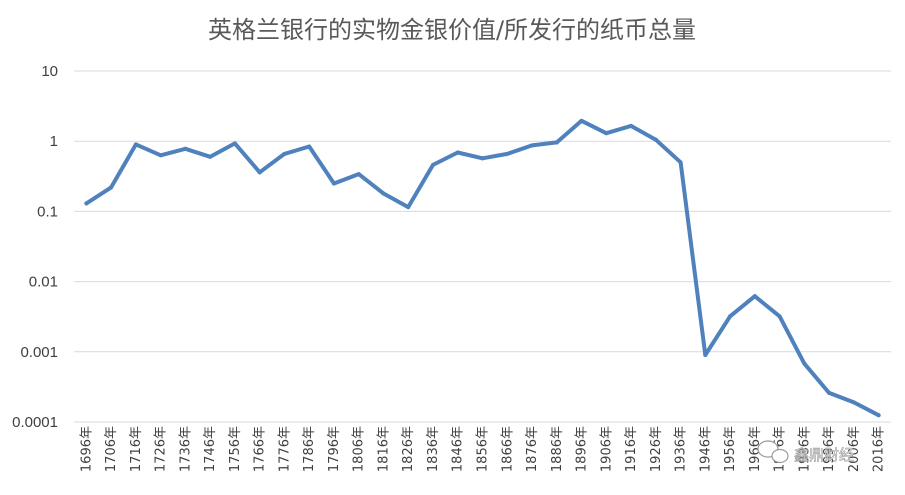 This screenshot has height=495, width=905. What do you see at coordinates (656, 449) in the screenshot?
I see `x-tick-label: 1926年` at bounding box center [656, 449].